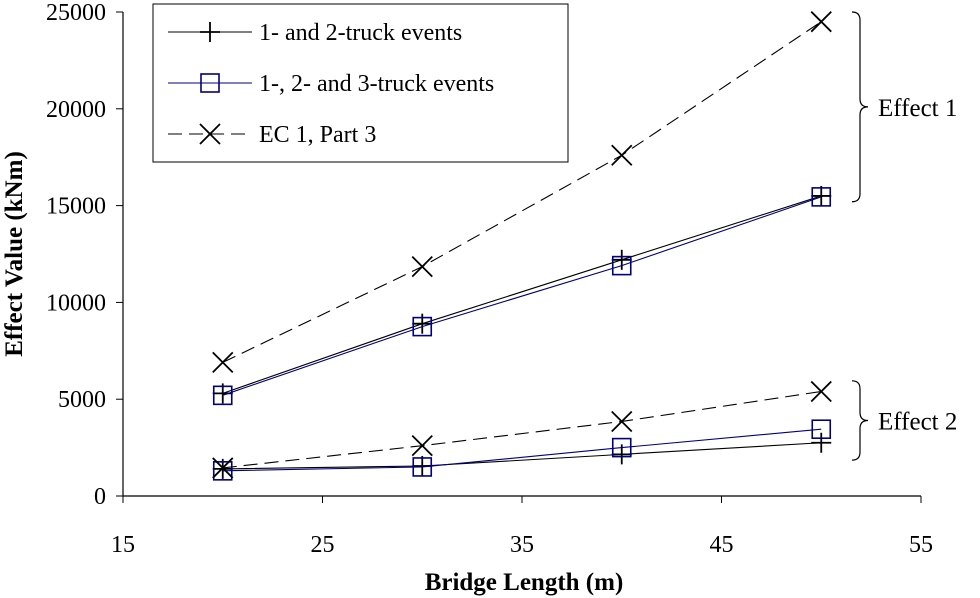 This screenshot has height=598, width=980. I want to click on y-tick-label: 5000, so click(82, 400).